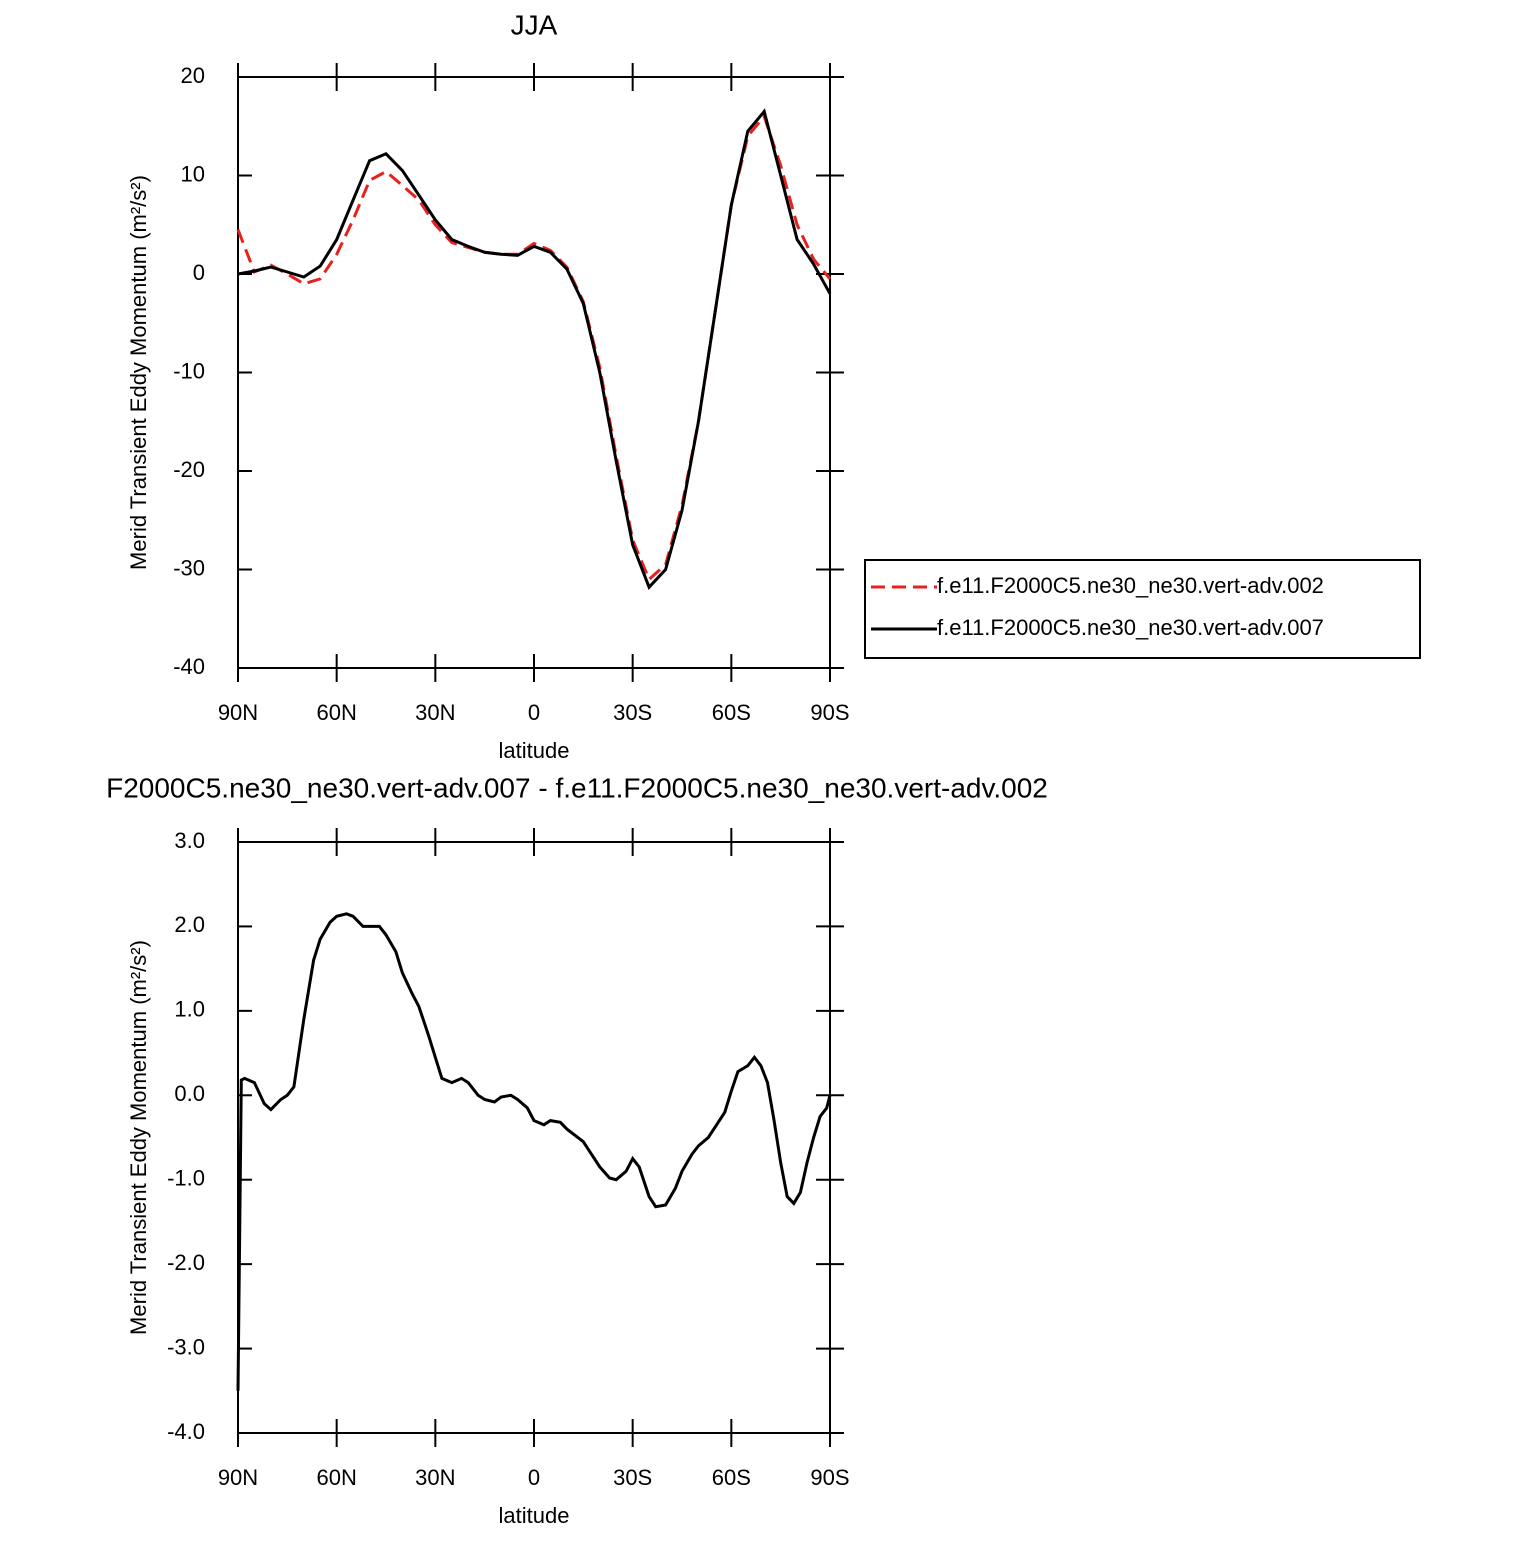 This screenshot has height=1541, width=1527. What do you see at coordinates (199, 272) in the screenshot?
I see `y-tick-label: 0` at bounding box center [199, 272].